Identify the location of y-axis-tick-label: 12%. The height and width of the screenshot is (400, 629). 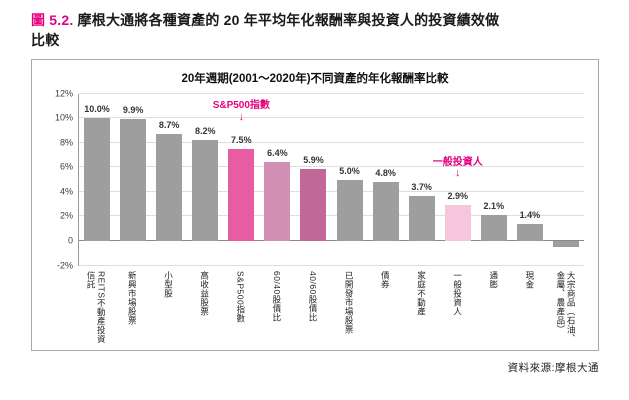
(63, 93).